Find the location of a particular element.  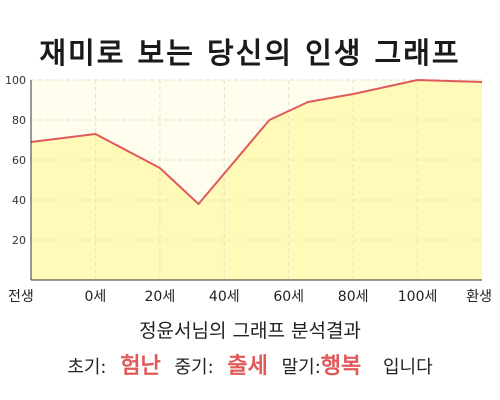

late-label: 말기: is located at coordinates (301, 367).